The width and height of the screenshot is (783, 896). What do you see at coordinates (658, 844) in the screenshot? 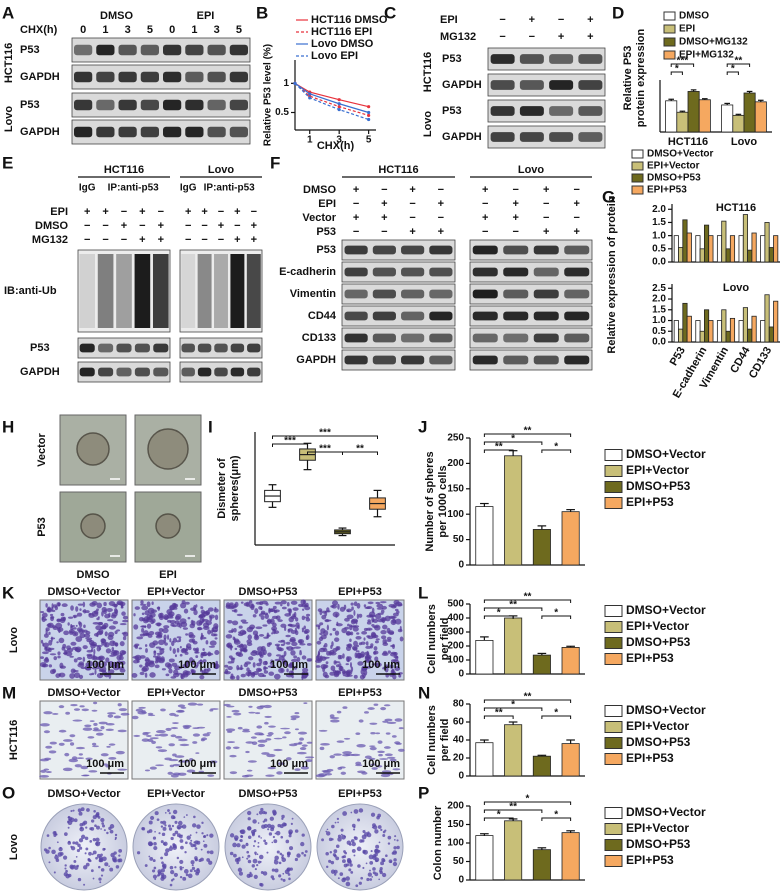
I see `legend-label: DMSO+P53` at bounding box center [658, 844].